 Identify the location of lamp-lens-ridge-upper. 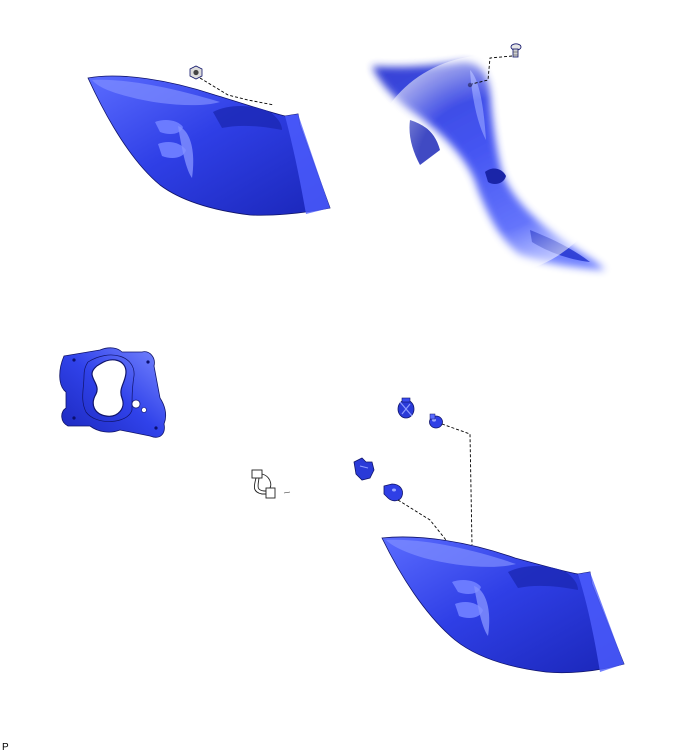
(169, 127).